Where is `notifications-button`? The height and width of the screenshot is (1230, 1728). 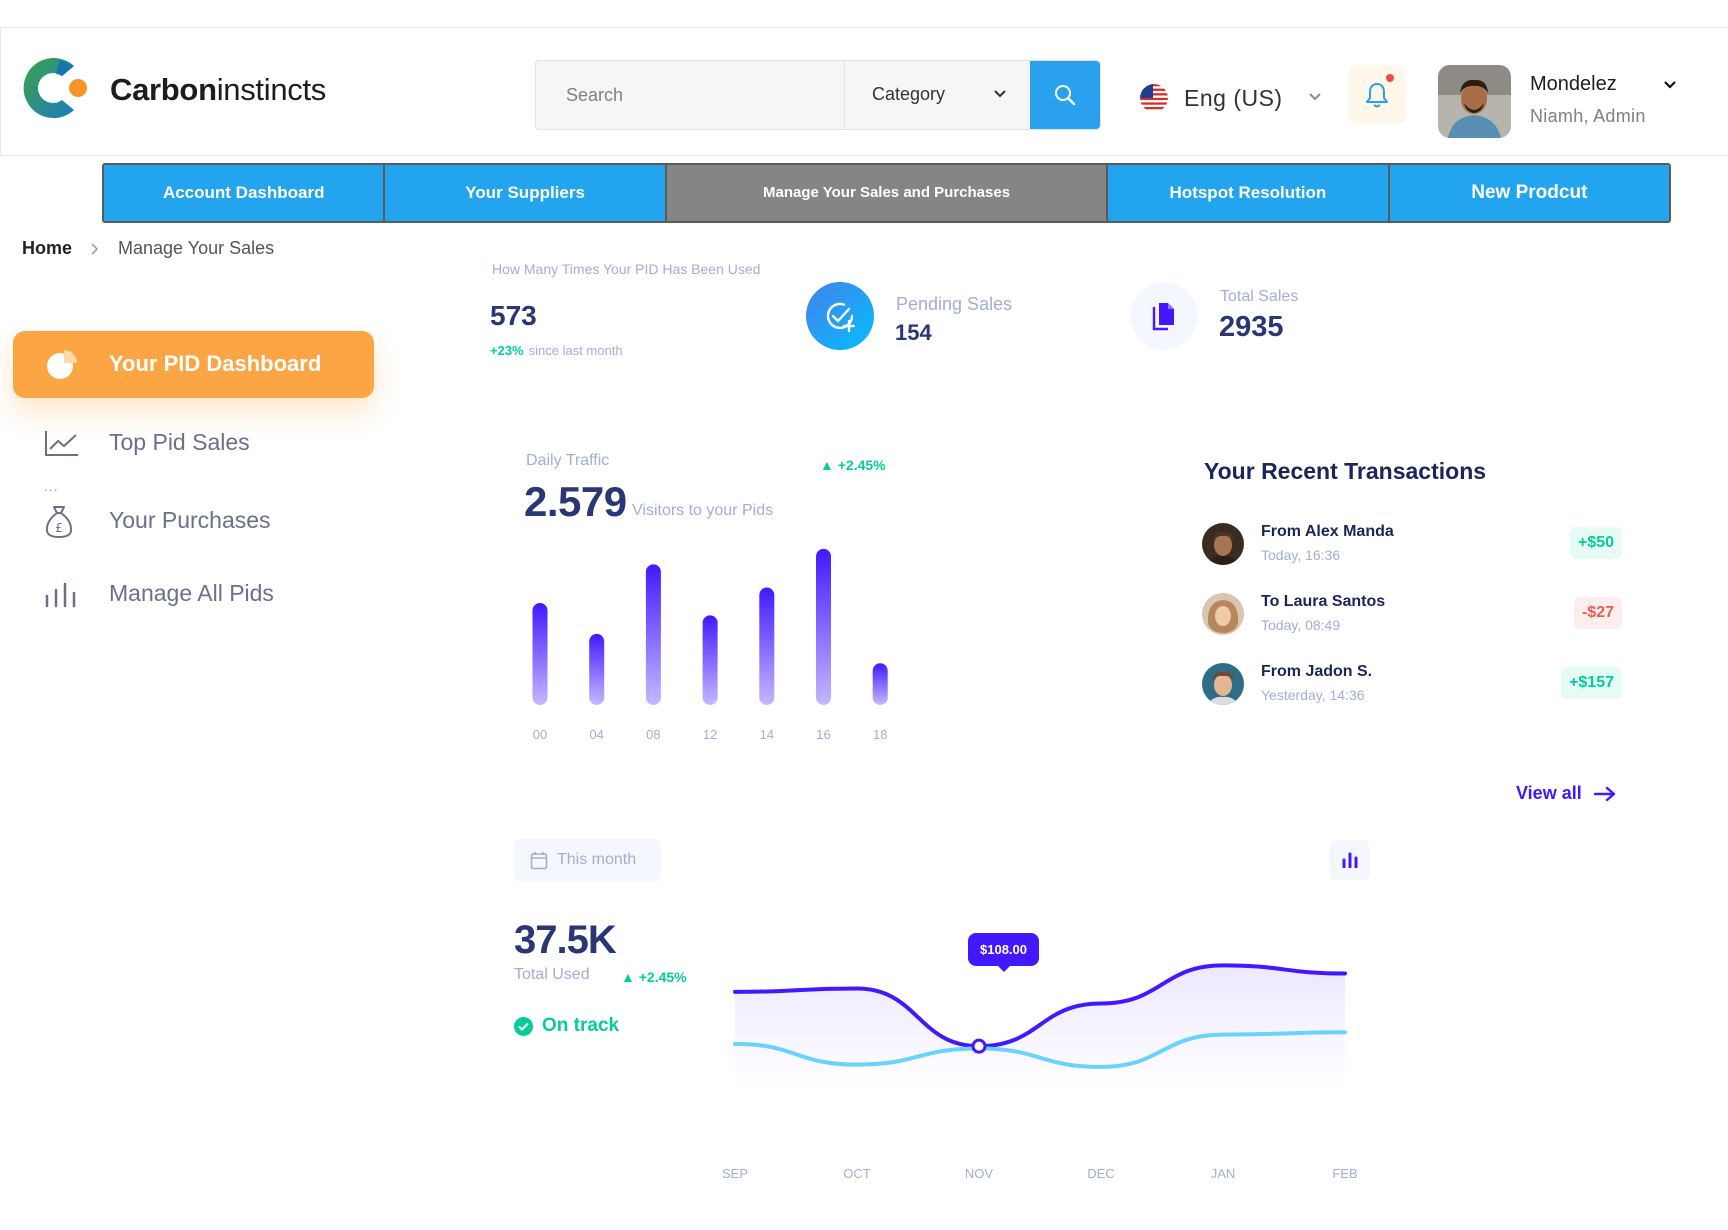
notifications-button is located at coordinates (1377, 95).